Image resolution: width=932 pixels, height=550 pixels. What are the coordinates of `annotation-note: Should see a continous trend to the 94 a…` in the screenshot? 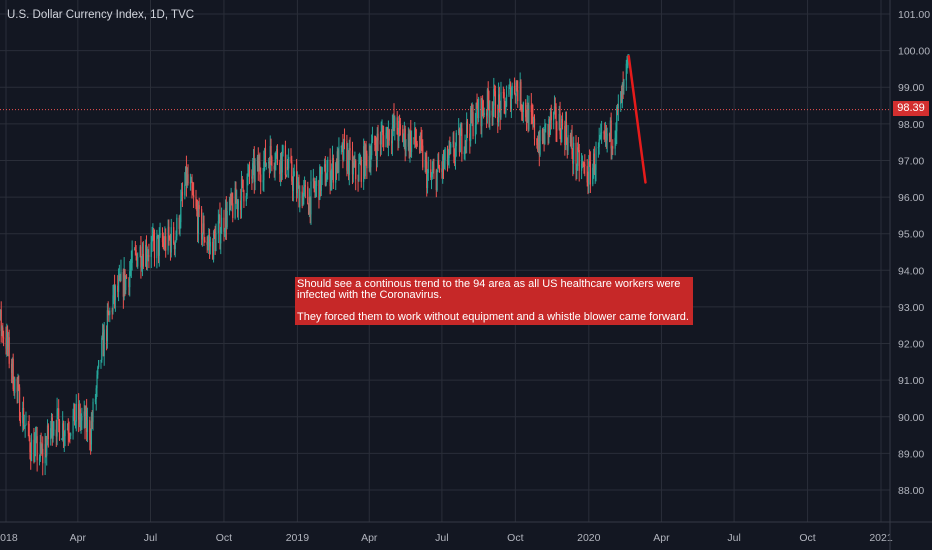 It's located at (494, 301).